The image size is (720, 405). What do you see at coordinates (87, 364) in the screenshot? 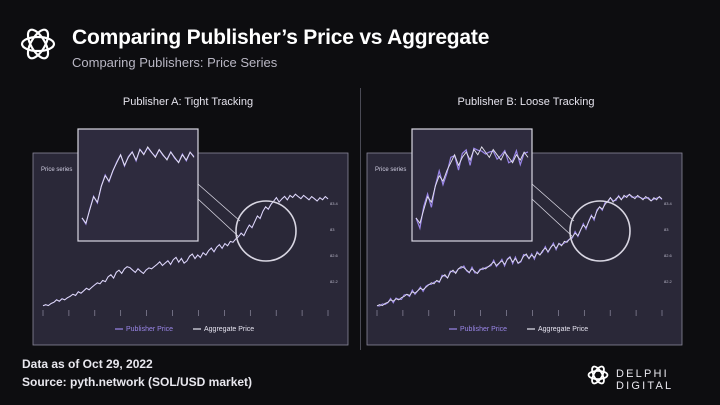
I see `footer-date: Data as of Oct 29, 2022` at bounding box center [87, 364].